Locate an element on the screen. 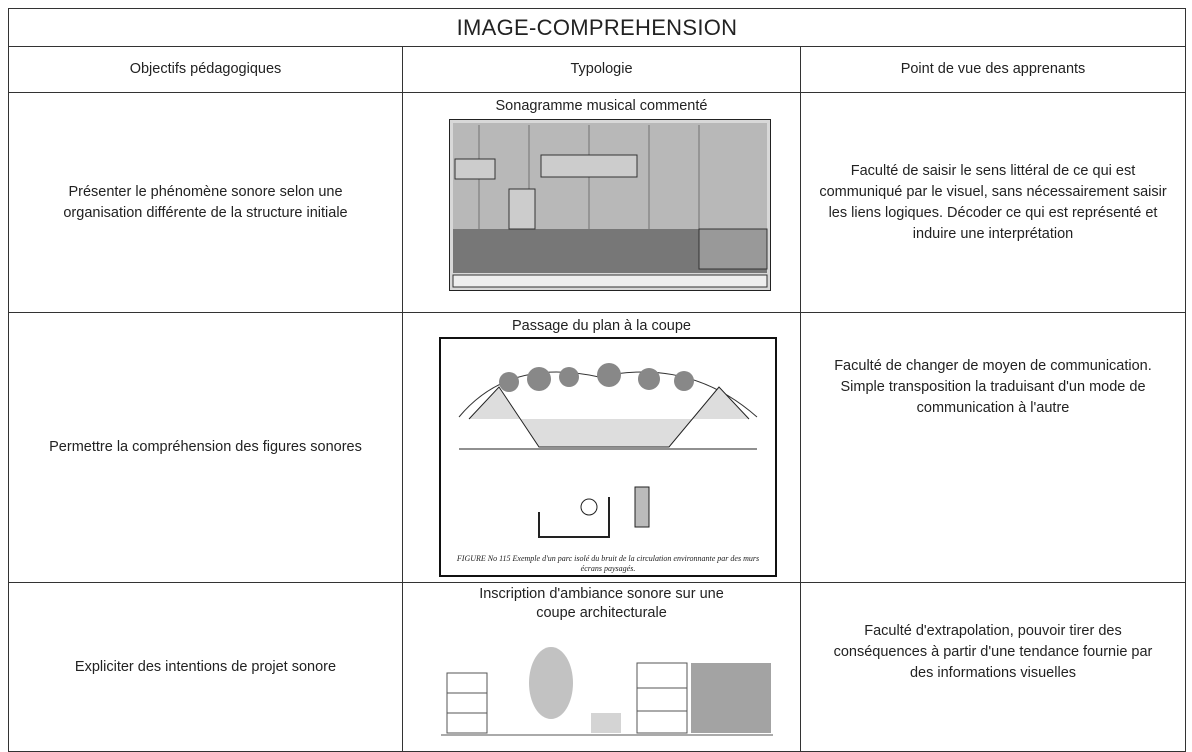  title-cell: IMAGE-COMPREHENSION is located at coordinates (597, 27).